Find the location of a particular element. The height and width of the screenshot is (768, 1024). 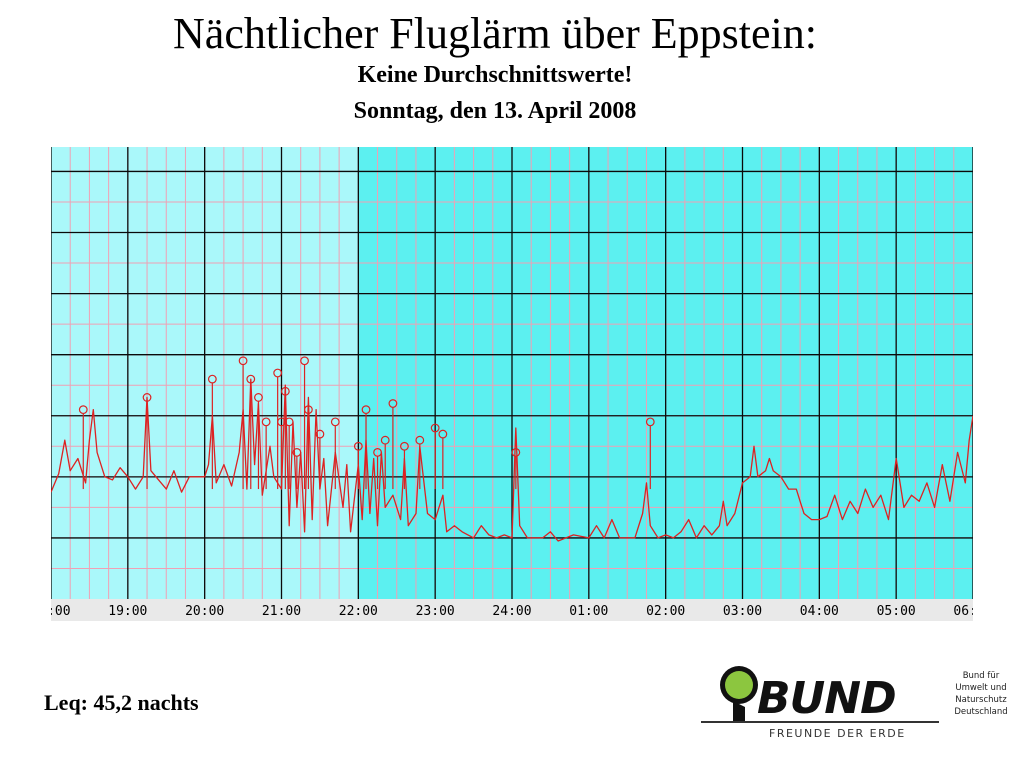

logo-tagline: FREUNDE DER ERDE is located at coordinates (837, 733).